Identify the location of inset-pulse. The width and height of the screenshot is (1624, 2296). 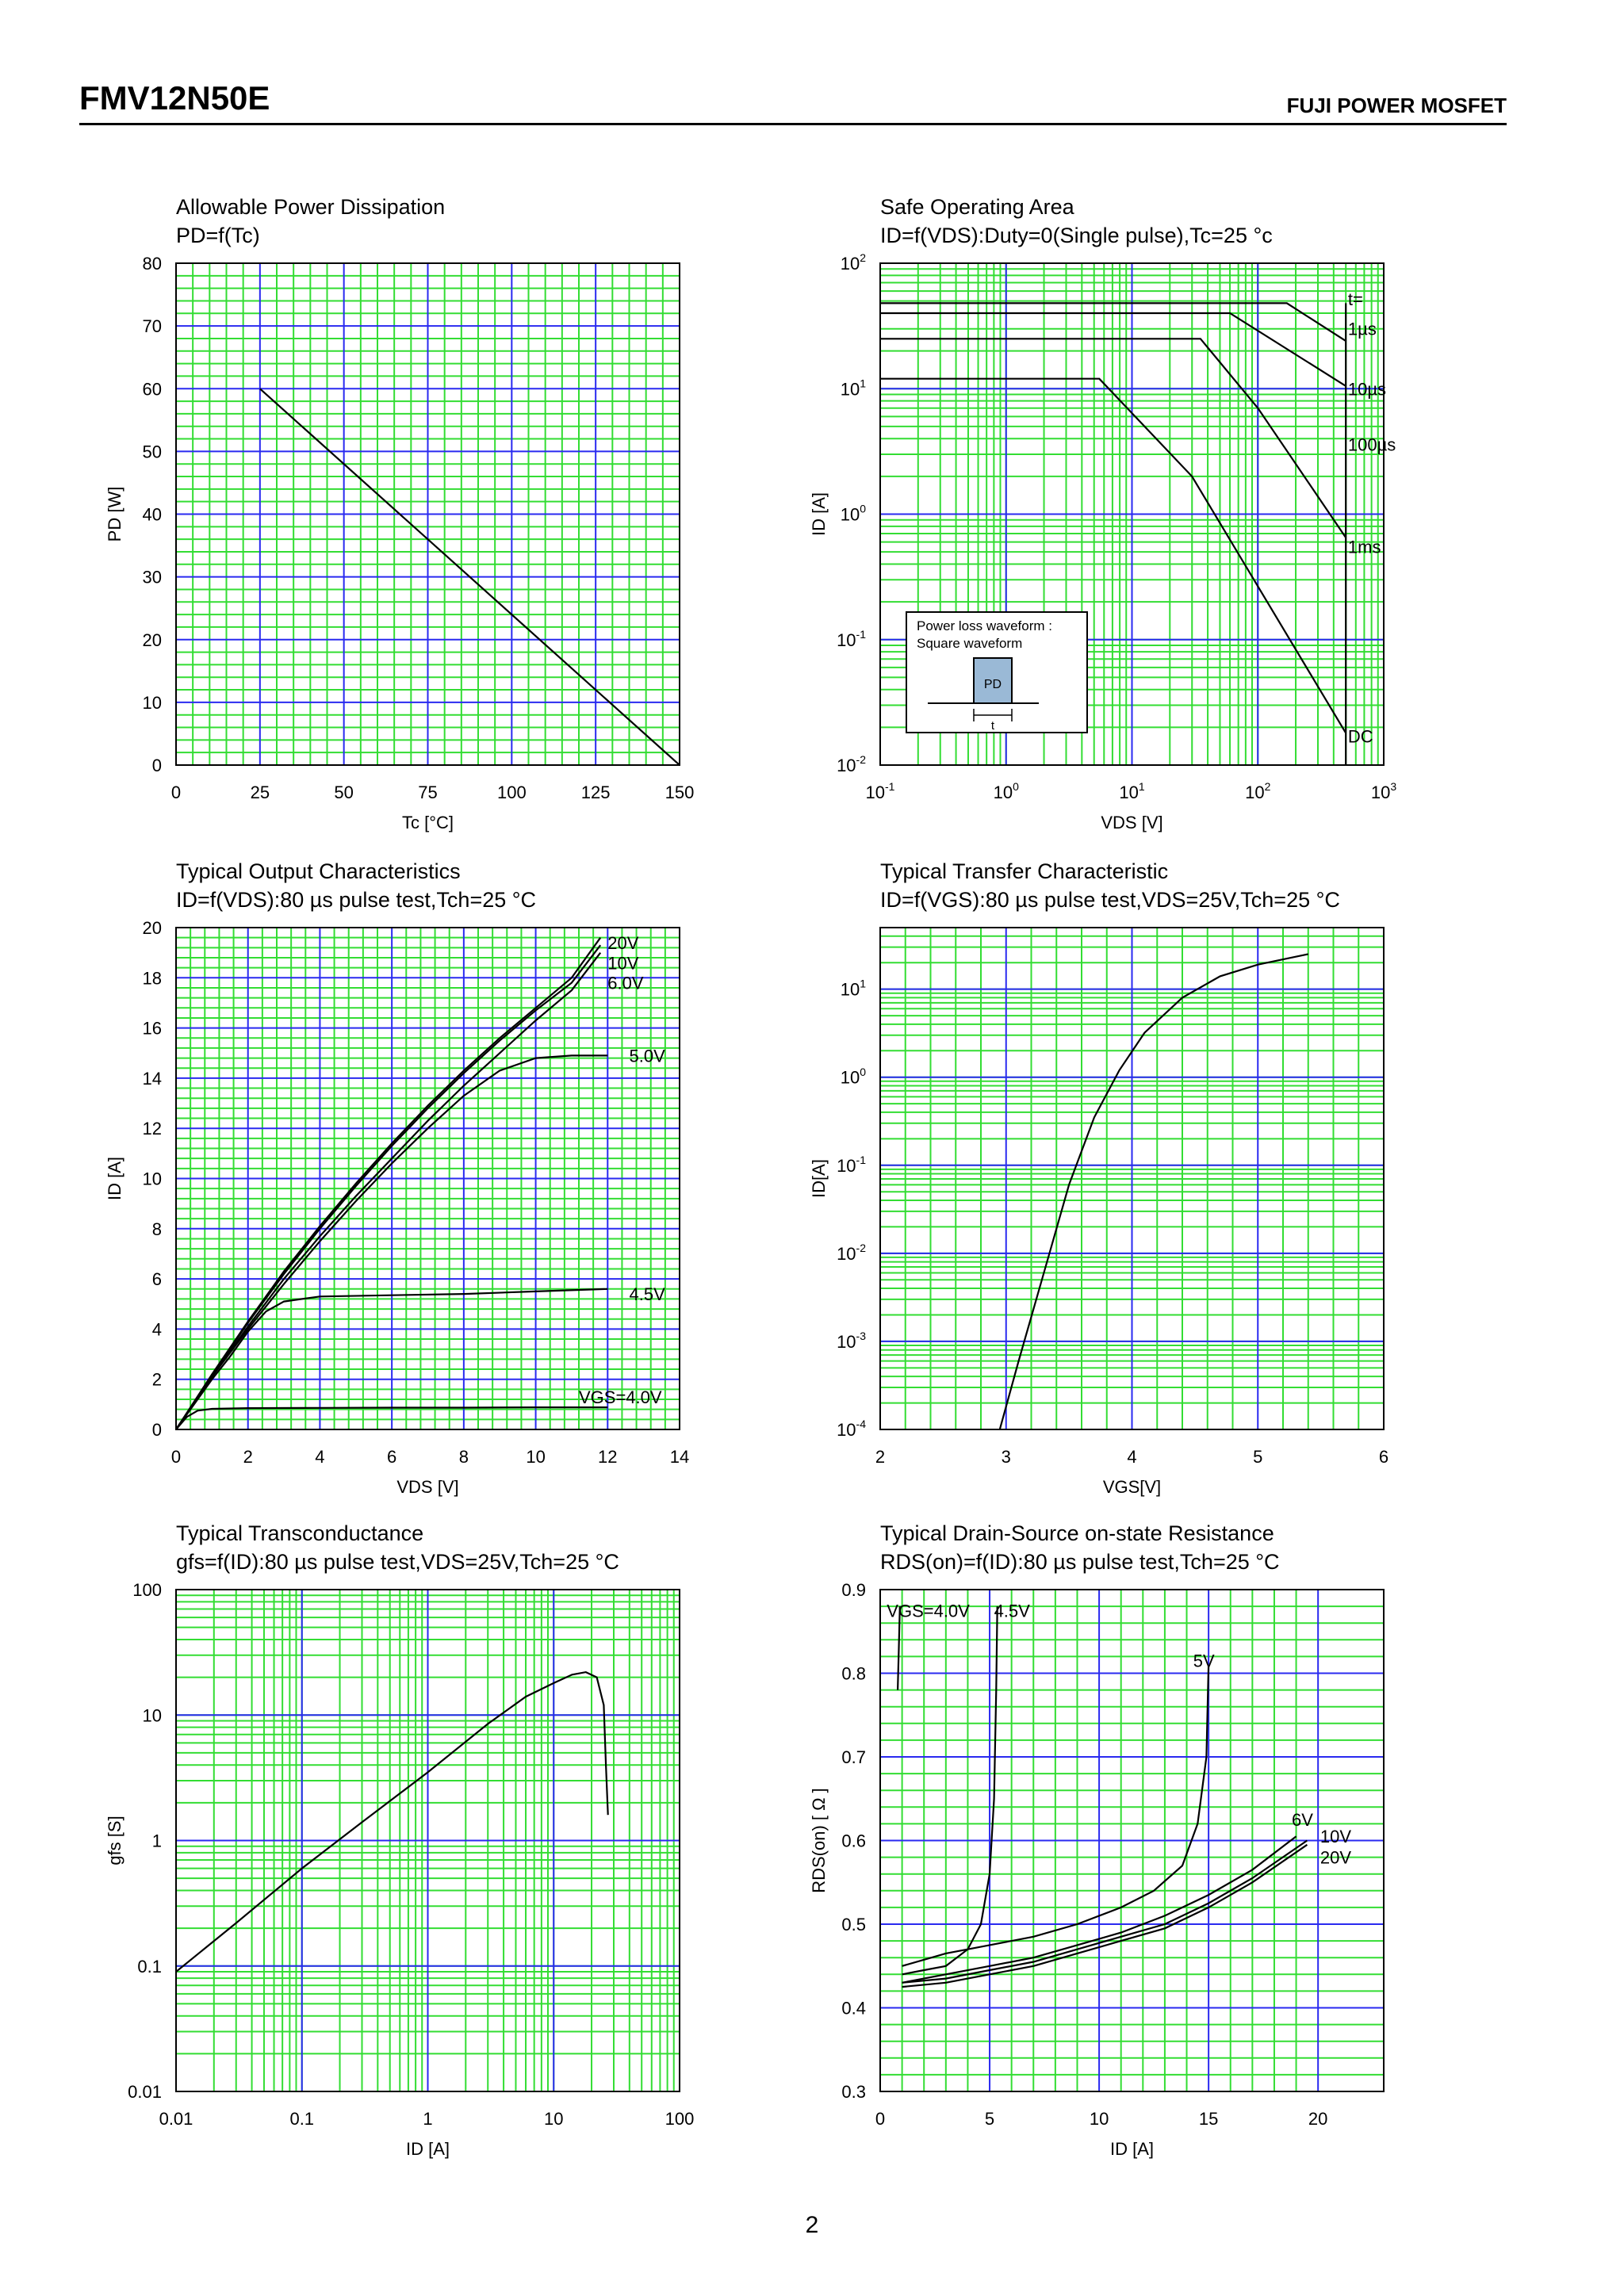
(993, 681).